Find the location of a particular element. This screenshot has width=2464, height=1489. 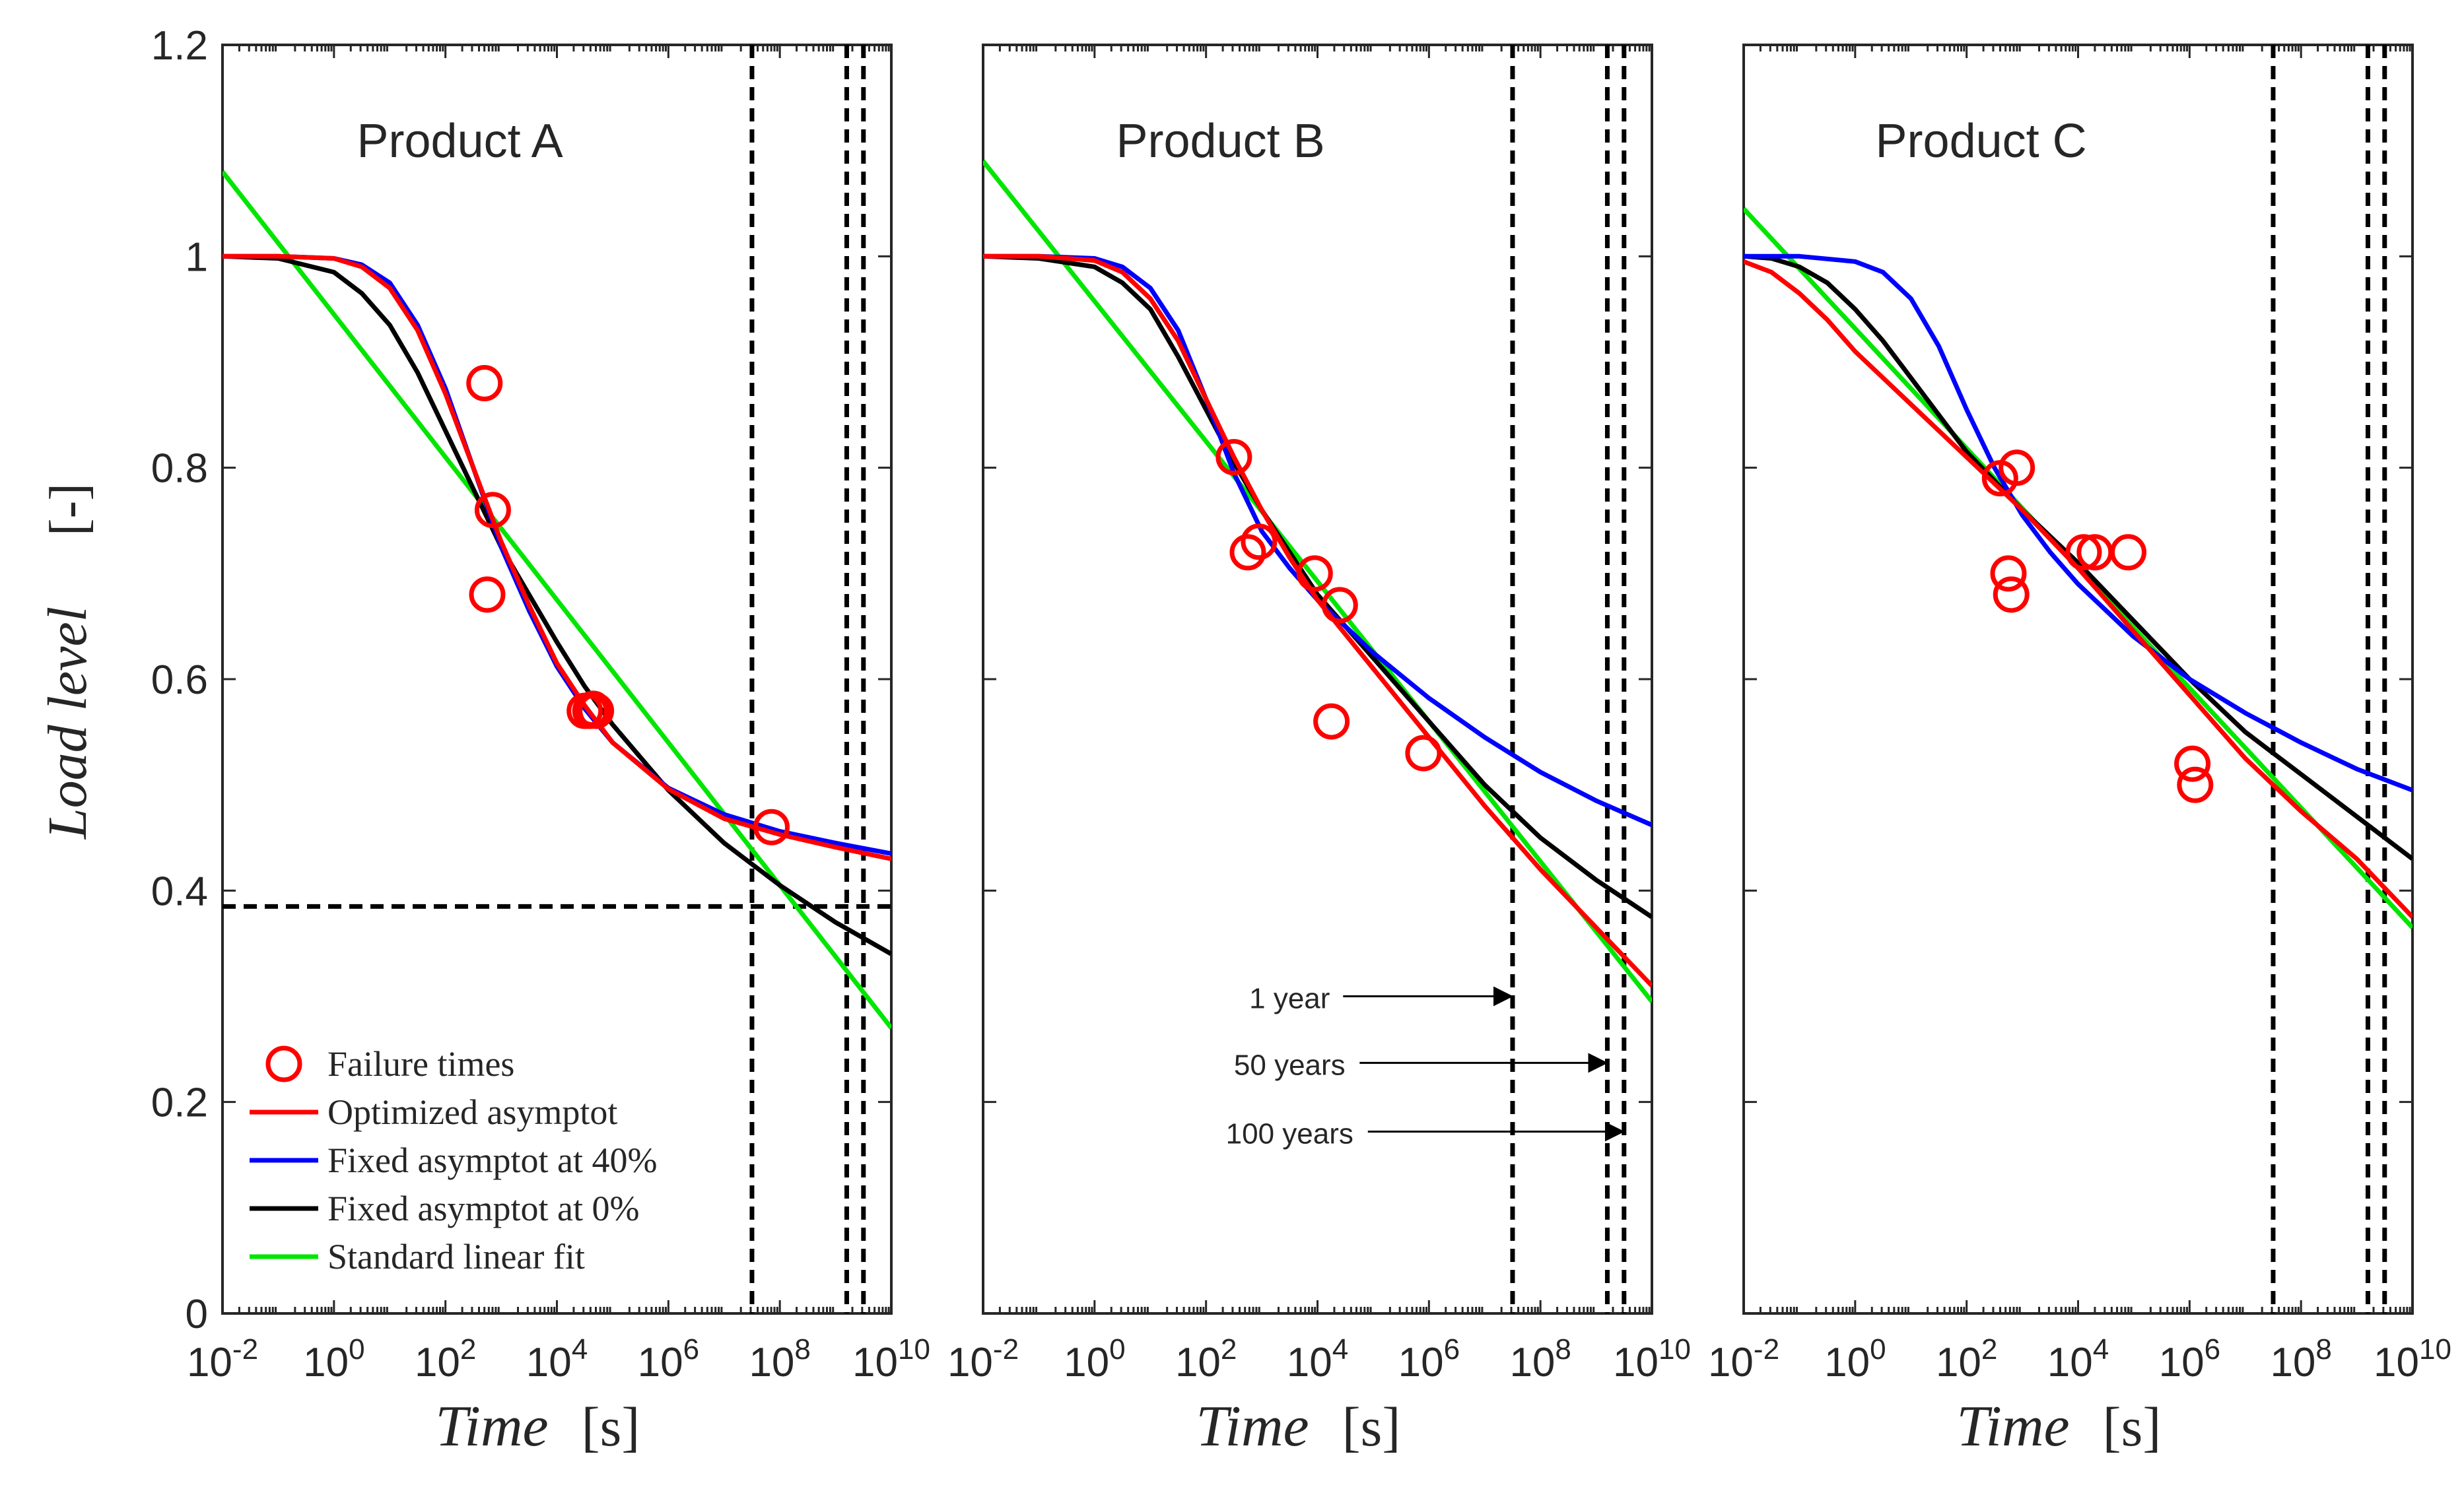

y-tick-label: 1.2 is located at coordinates (179, 46).